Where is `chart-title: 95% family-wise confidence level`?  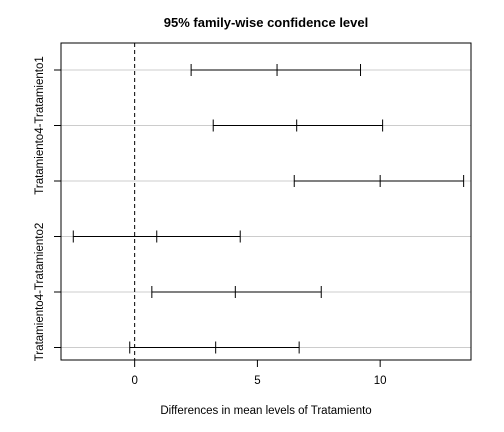
chart-title: 95% family-wise confidence level is located at coordinates (266, 22).